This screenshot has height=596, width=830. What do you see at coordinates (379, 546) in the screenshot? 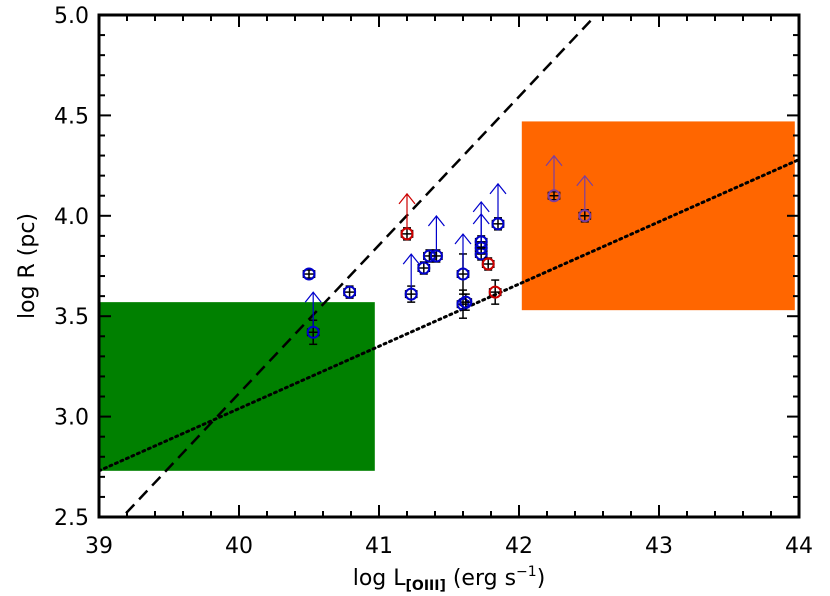
I see `x-tick-label: 41` at bounding box center [379, 546].